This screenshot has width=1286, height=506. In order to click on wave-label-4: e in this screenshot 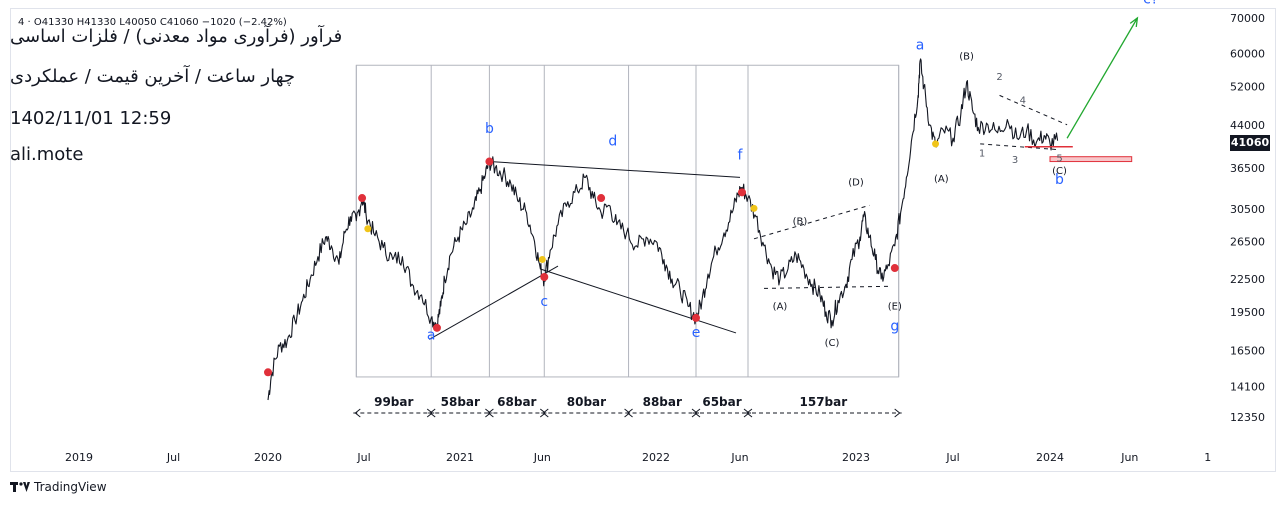, I will do `click(696, 333)`.